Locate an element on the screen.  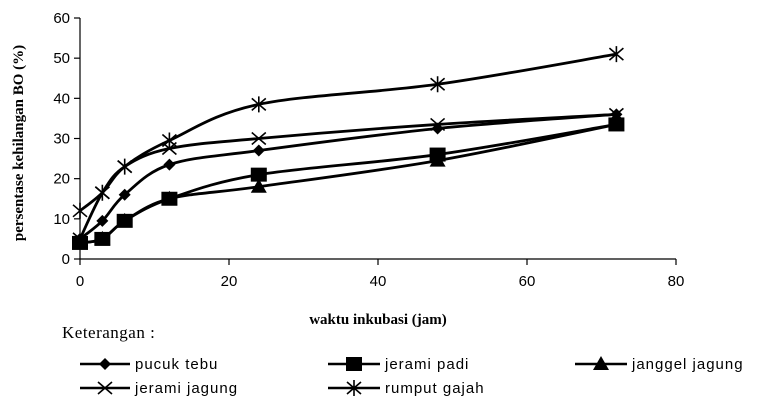
x-tick-label: 0 is located at coordinates (80, 281).